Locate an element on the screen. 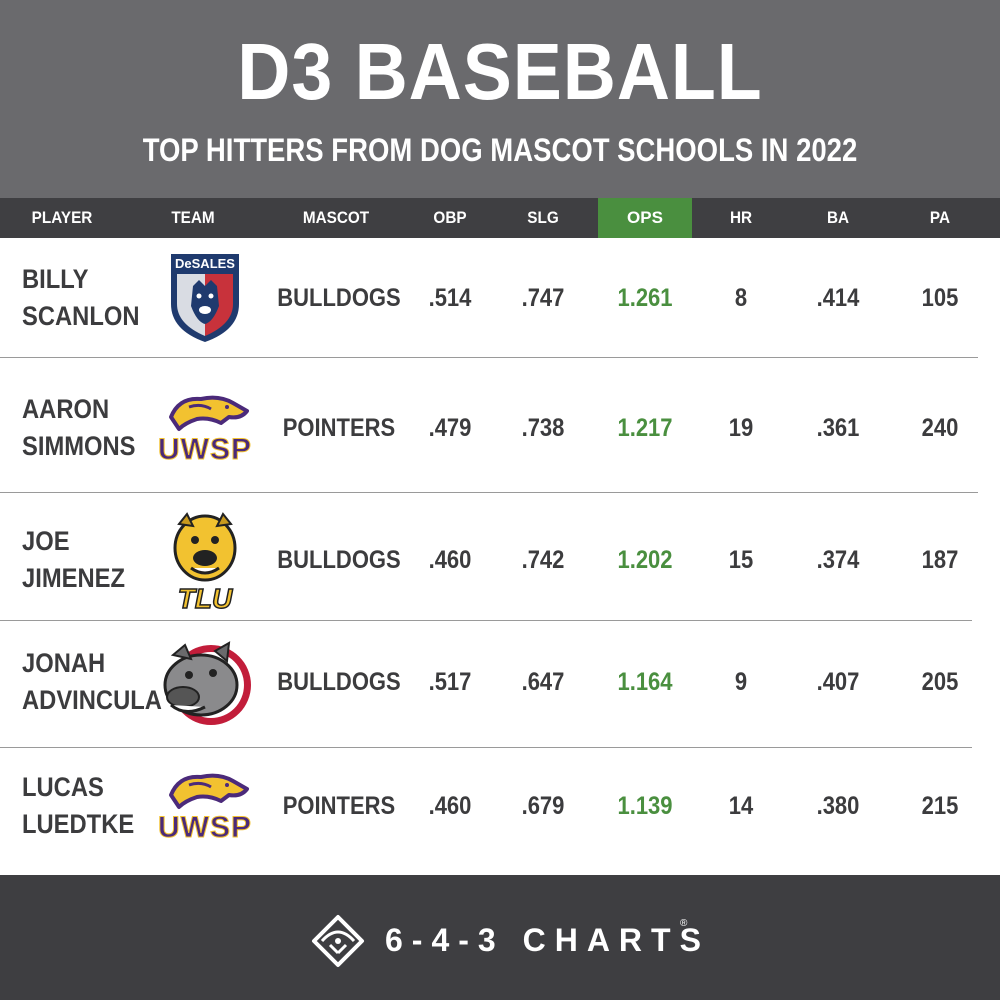  column-header-pa: PA is located at coordinates (940, 217).